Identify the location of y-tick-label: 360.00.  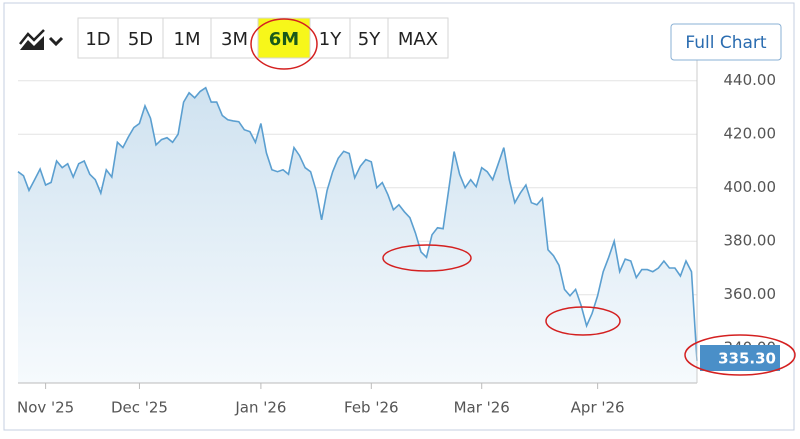
(750, 294).